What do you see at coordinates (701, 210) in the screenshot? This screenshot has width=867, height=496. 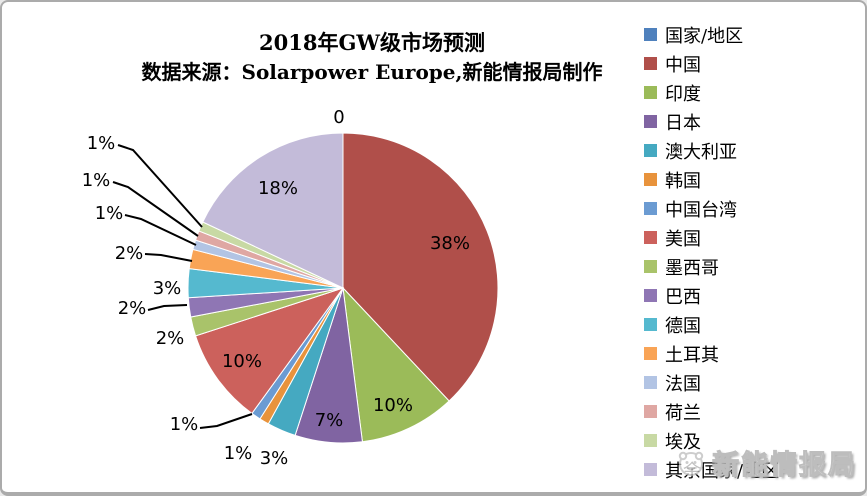 I see `legend-label: 中国台湾` at bounding box center [701, 210].